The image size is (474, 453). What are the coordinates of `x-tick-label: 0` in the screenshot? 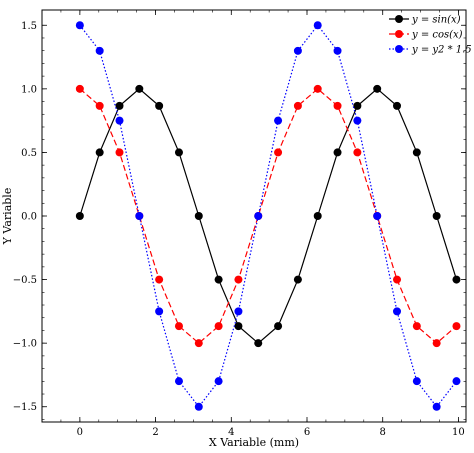 It's located at (80, 432).